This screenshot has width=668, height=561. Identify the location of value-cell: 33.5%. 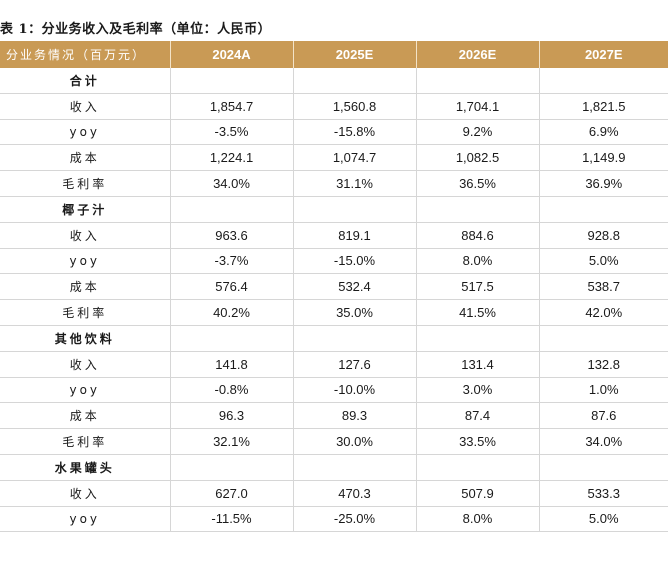
(477, 441).